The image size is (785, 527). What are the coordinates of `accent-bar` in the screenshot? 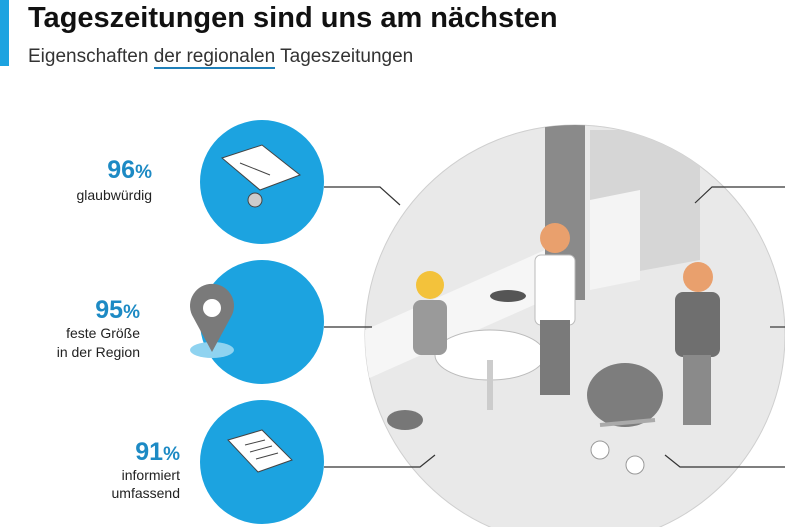 It's located at (4, 33).